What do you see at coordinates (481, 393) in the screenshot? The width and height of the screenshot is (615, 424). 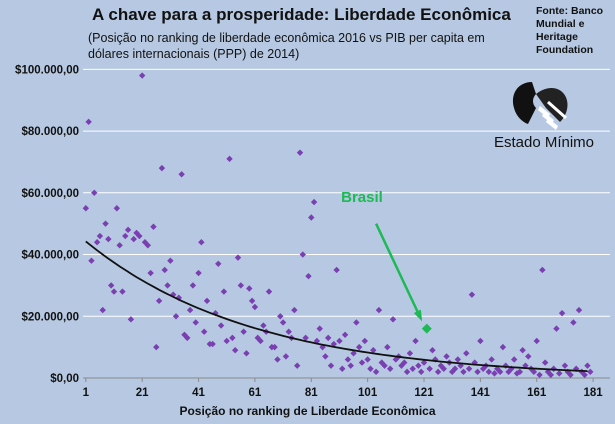 I see `x-tick-label: 141` at bounding box center [481, 393].